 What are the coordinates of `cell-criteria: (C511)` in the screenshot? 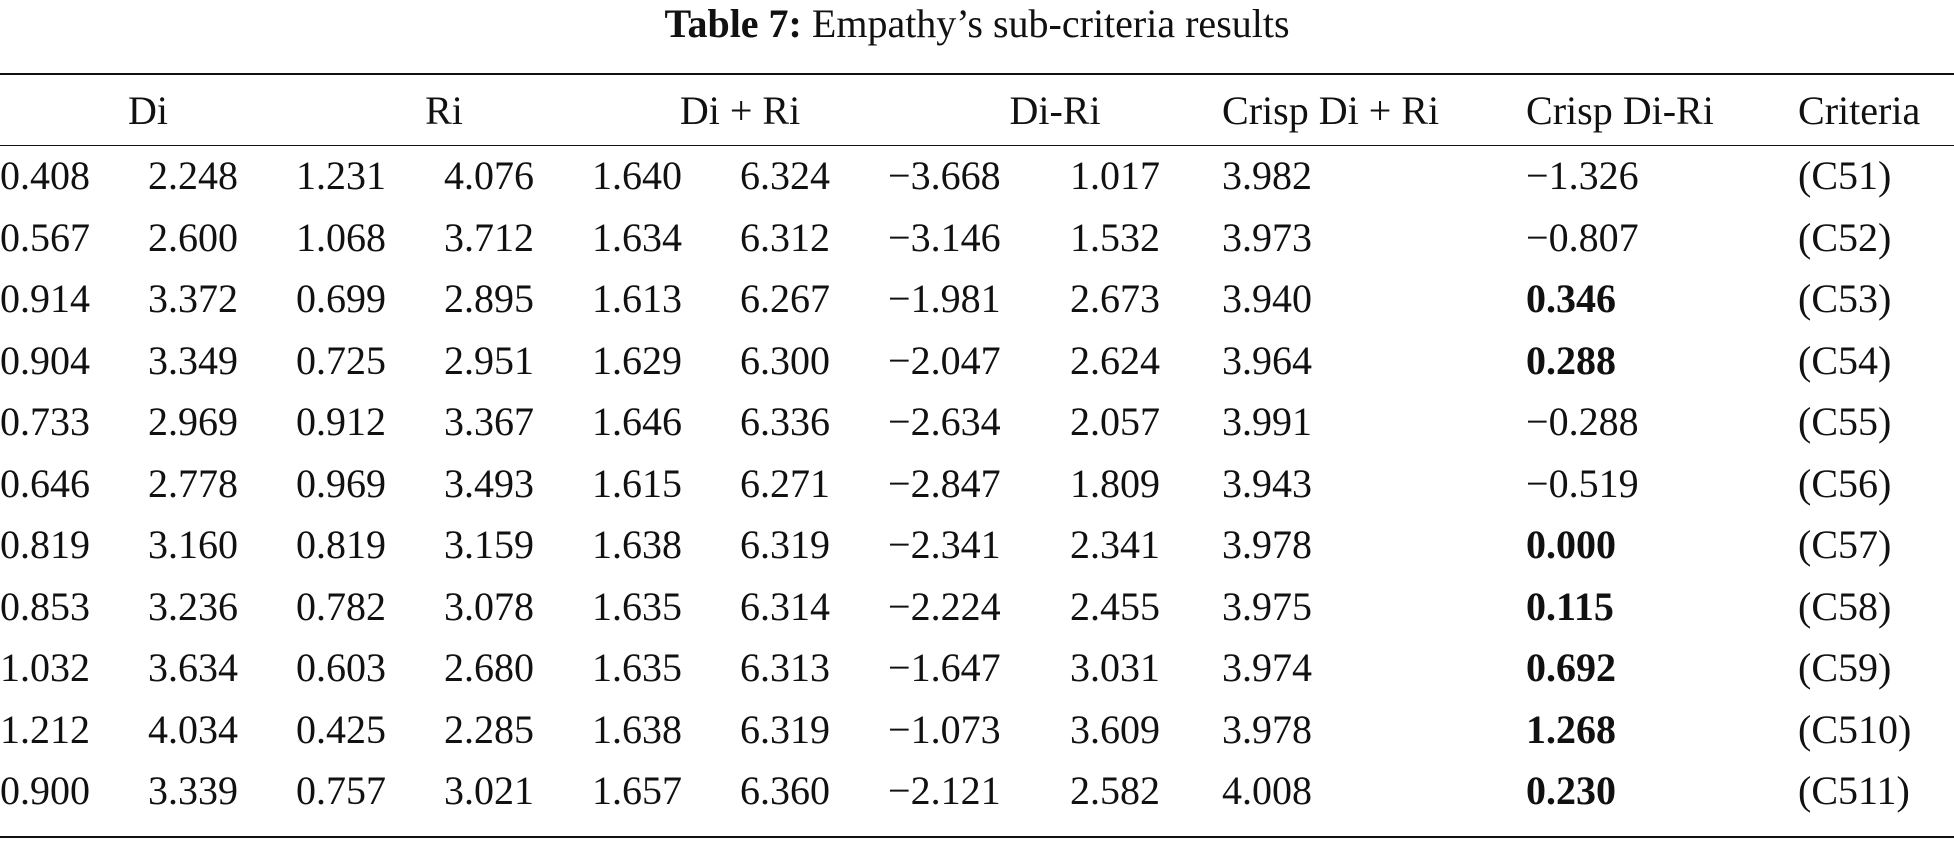 It's located at (1854, 791).